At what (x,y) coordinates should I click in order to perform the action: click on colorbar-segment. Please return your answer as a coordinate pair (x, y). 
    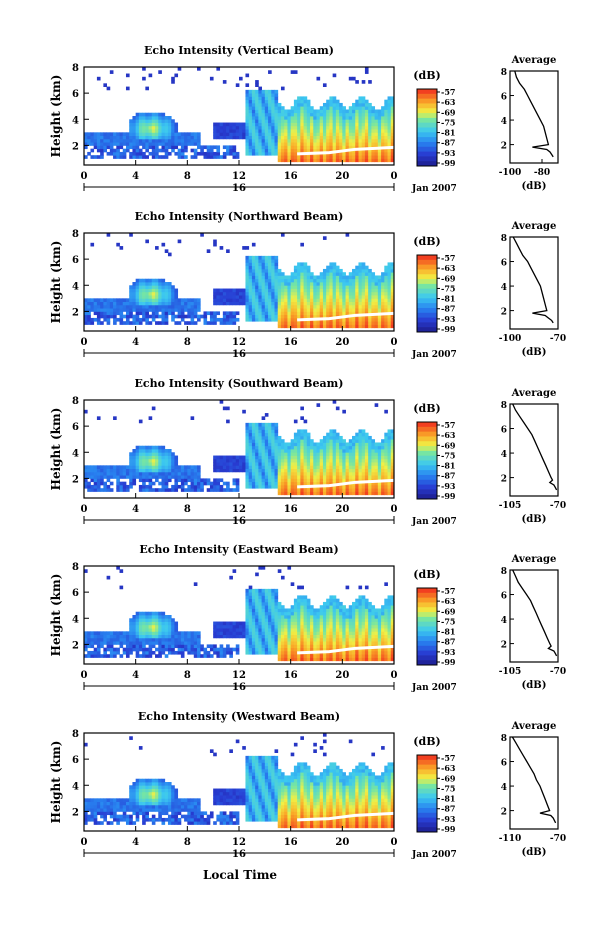
    Looking at the image, I should click on (427, 434).